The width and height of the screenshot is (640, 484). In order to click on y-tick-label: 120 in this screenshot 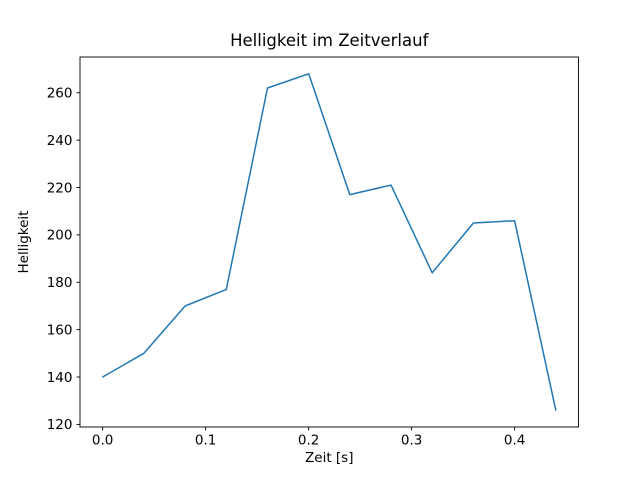, I will do `click(60, 425)`.